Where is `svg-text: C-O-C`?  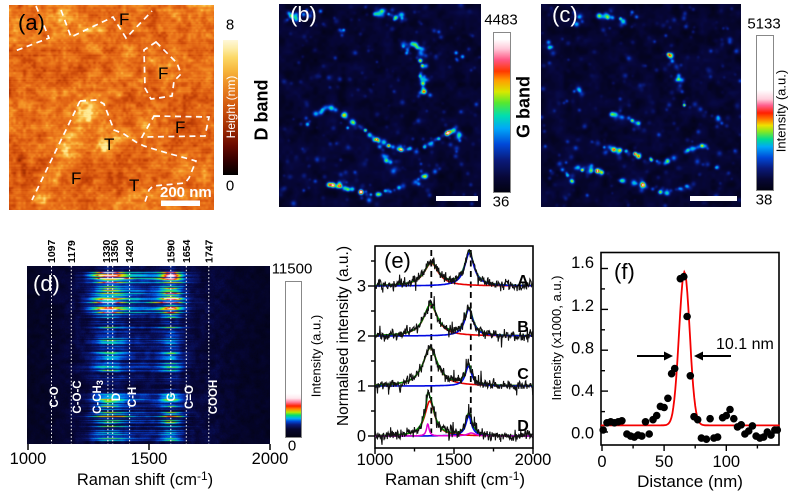
svg-text: C-O-C is located at coordinates (78, 396).